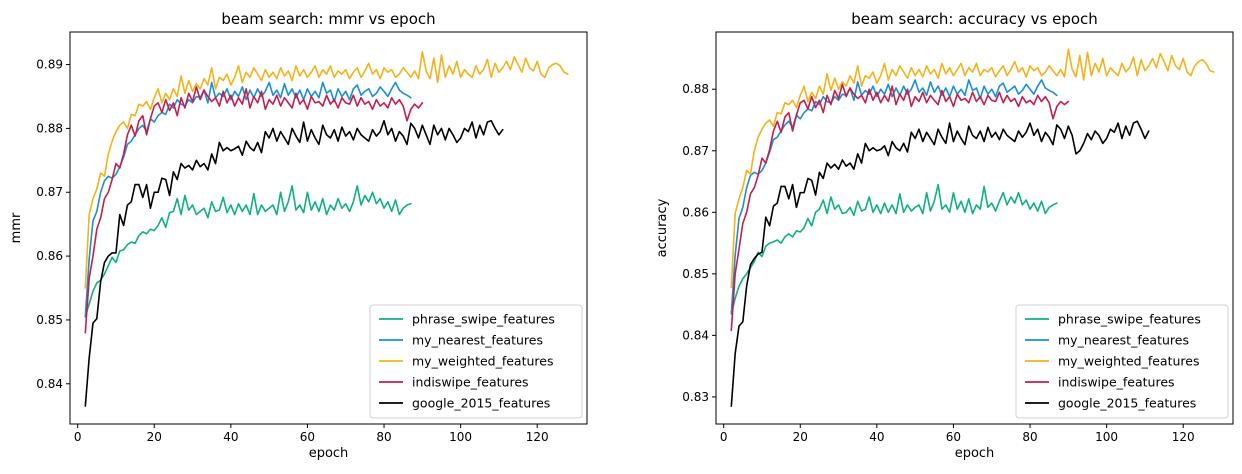 The image size is (1242, 474). Describe the element at coordinates (49, 65) in the screenshot. I see `y-tick-label: 0.89` at that location.